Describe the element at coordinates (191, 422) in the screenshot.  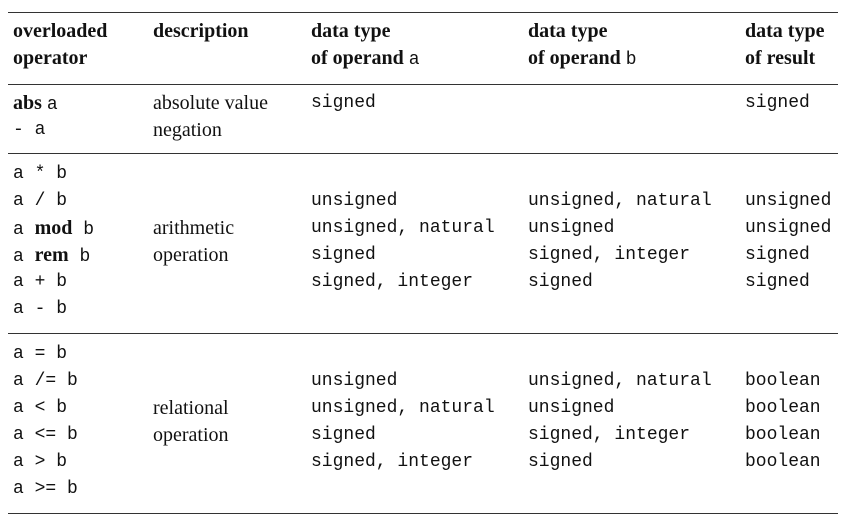
I see `group3-description: relational operation` at that location.